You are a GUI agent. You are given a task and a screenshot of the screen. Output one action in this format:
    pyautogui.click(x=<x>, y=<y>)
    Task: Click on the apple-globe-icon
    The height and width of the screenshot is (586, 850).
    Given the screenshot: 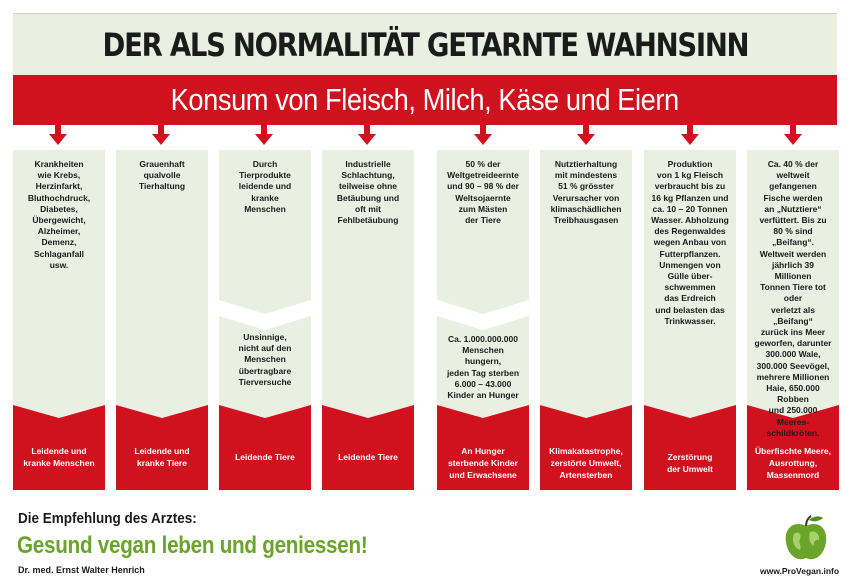 What is the action you would take?
    pyautogui.click(x=806, y=537)
    